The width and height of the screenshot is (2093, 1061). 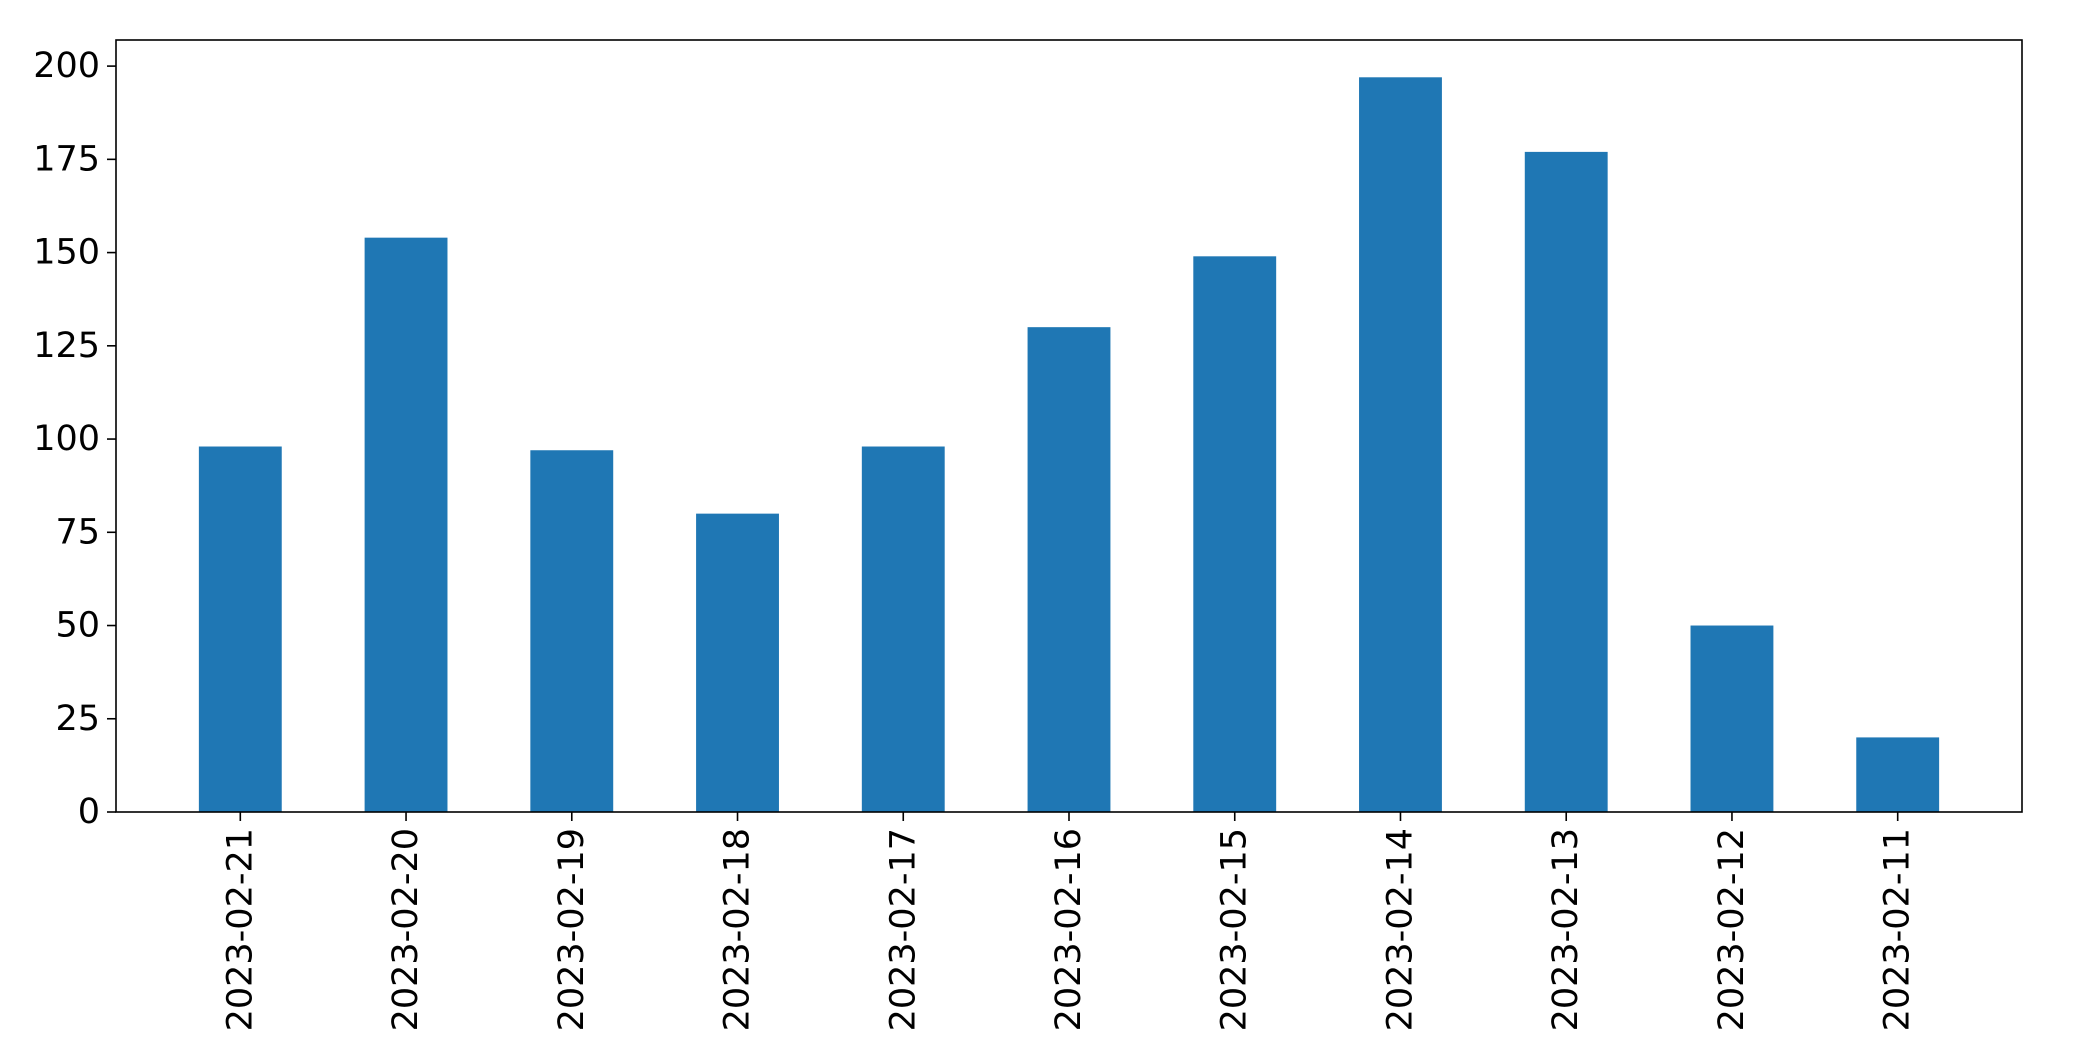 What do you see at coordinates (66, 253) in the screenshot?
I see `y-tick-label: 150` at bounding box center [66, 253].